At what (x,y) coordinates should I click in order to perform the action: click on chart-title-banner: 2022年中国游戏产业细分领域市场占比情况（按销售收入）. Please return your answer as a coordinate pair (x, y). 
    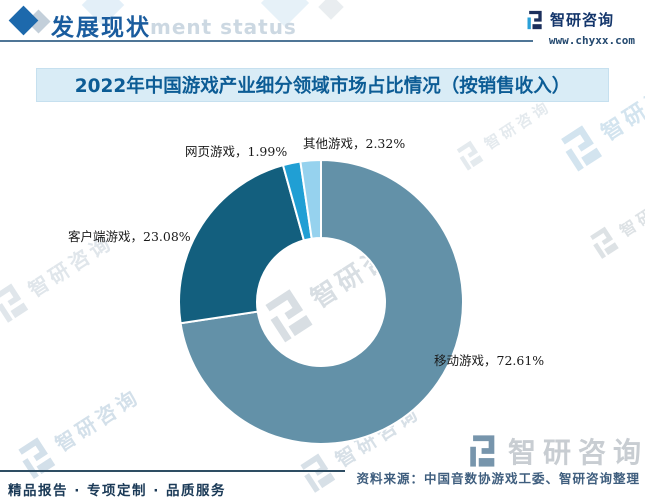
    Looking at the image, I should click on (322, 85).